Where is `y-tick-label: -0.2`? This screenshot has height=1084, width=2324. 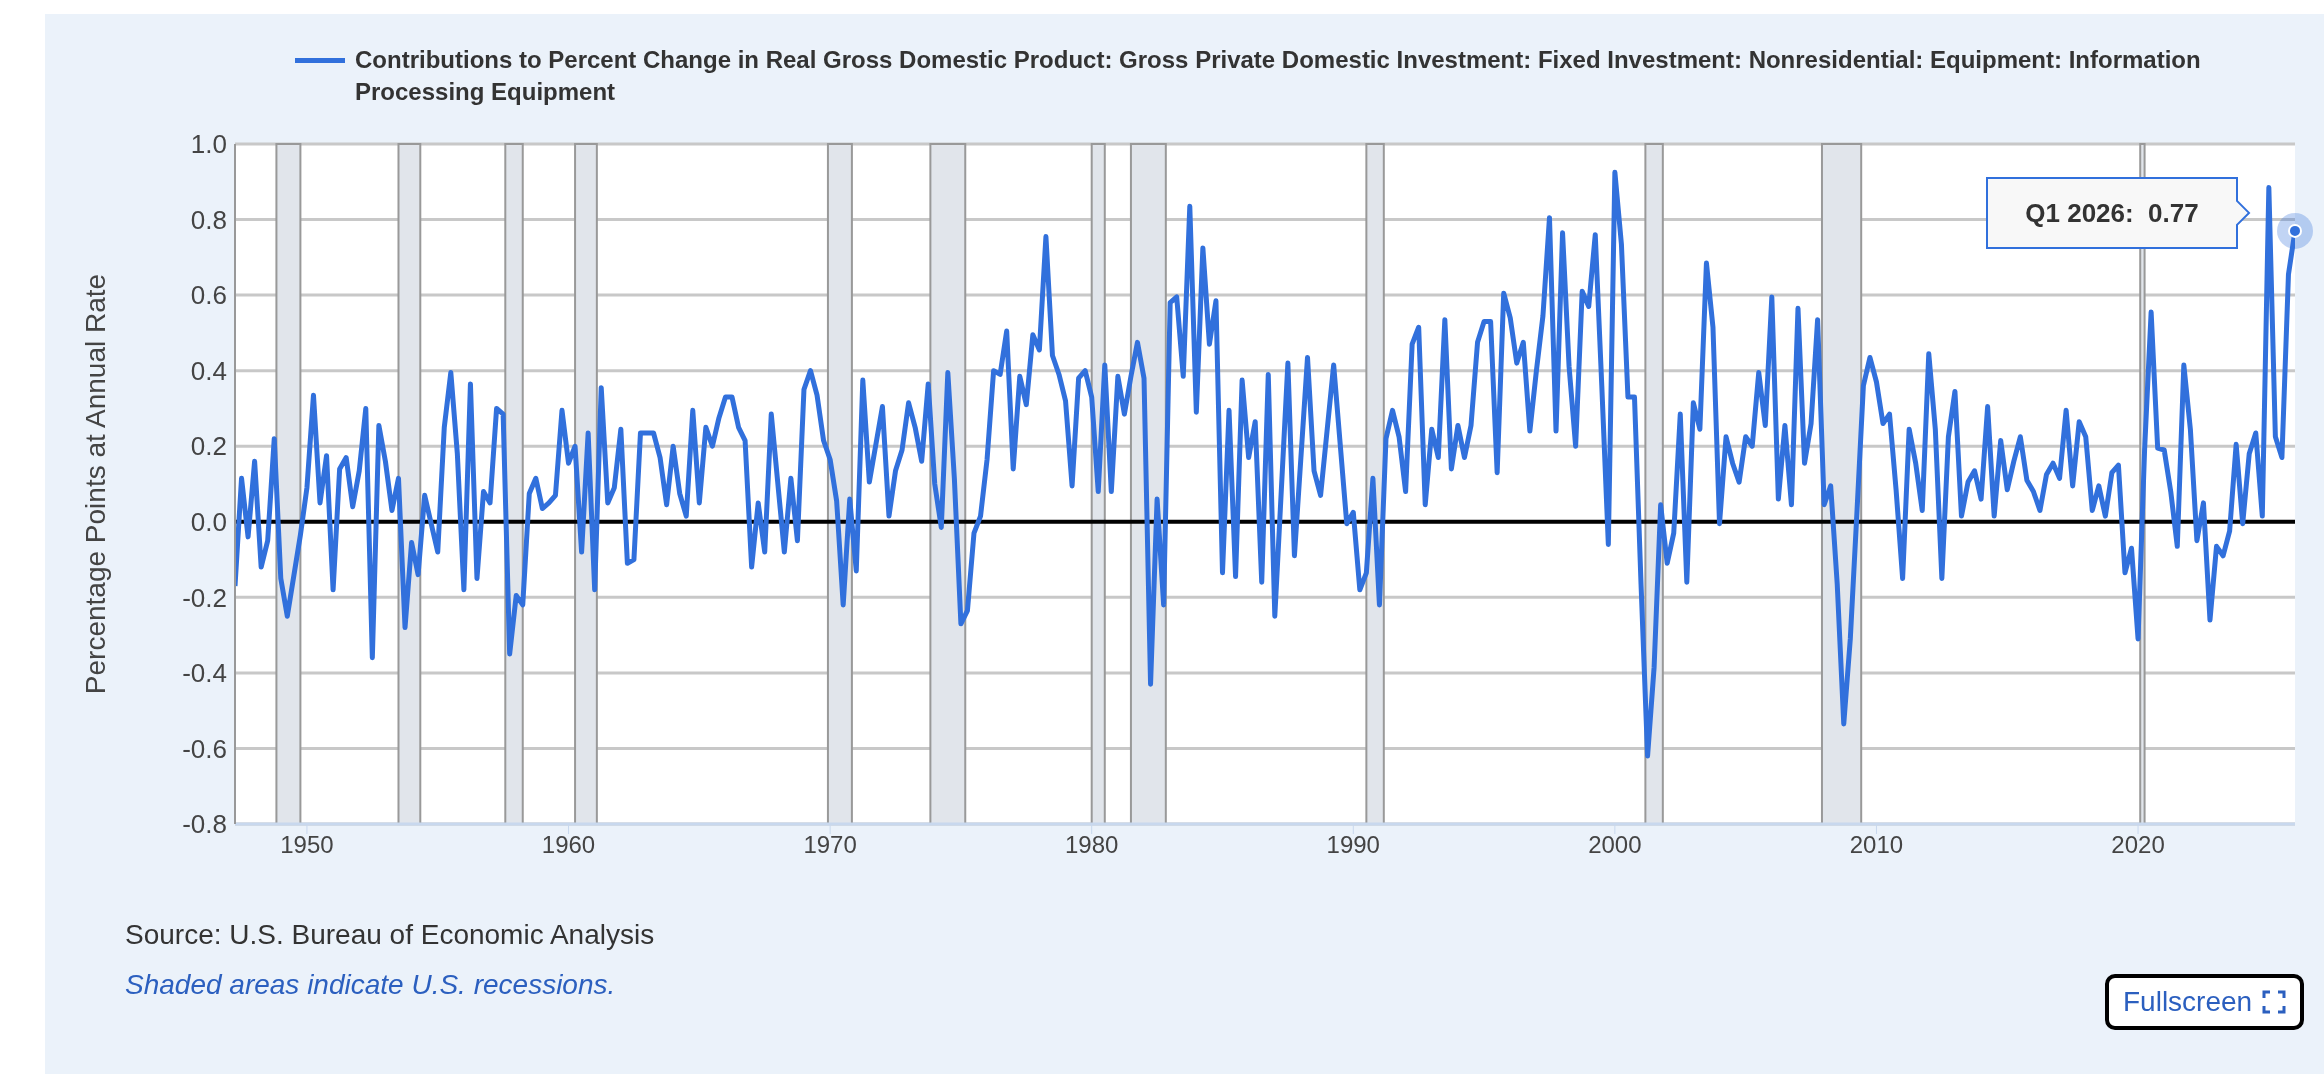 y-tick-label: -0.2 is located at coordinates (204, 597).